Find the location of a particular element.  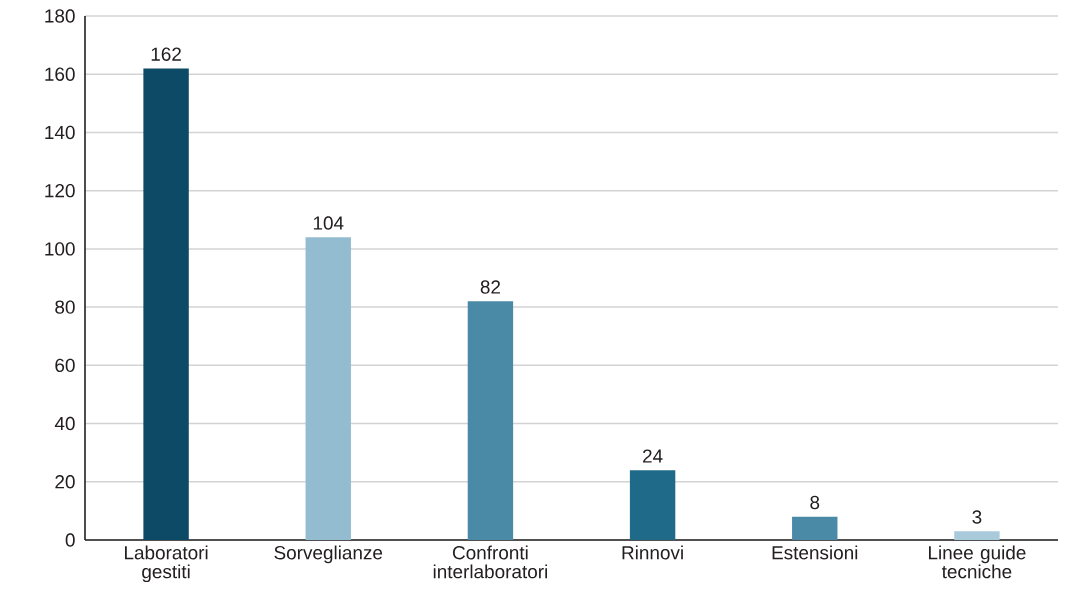

x-tick-label: Rinnovi is located at coordinates (652, 552).